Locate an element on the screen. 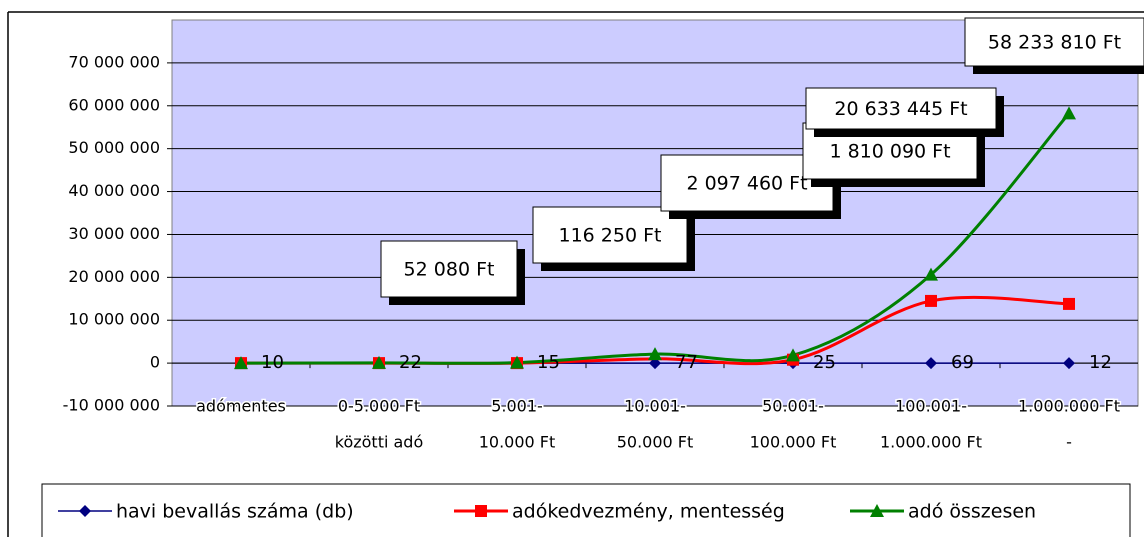 Image resolution: width=1144 pixels, height=537 pixels. y-tick-label: 0 is located at coordinates (155, 362).